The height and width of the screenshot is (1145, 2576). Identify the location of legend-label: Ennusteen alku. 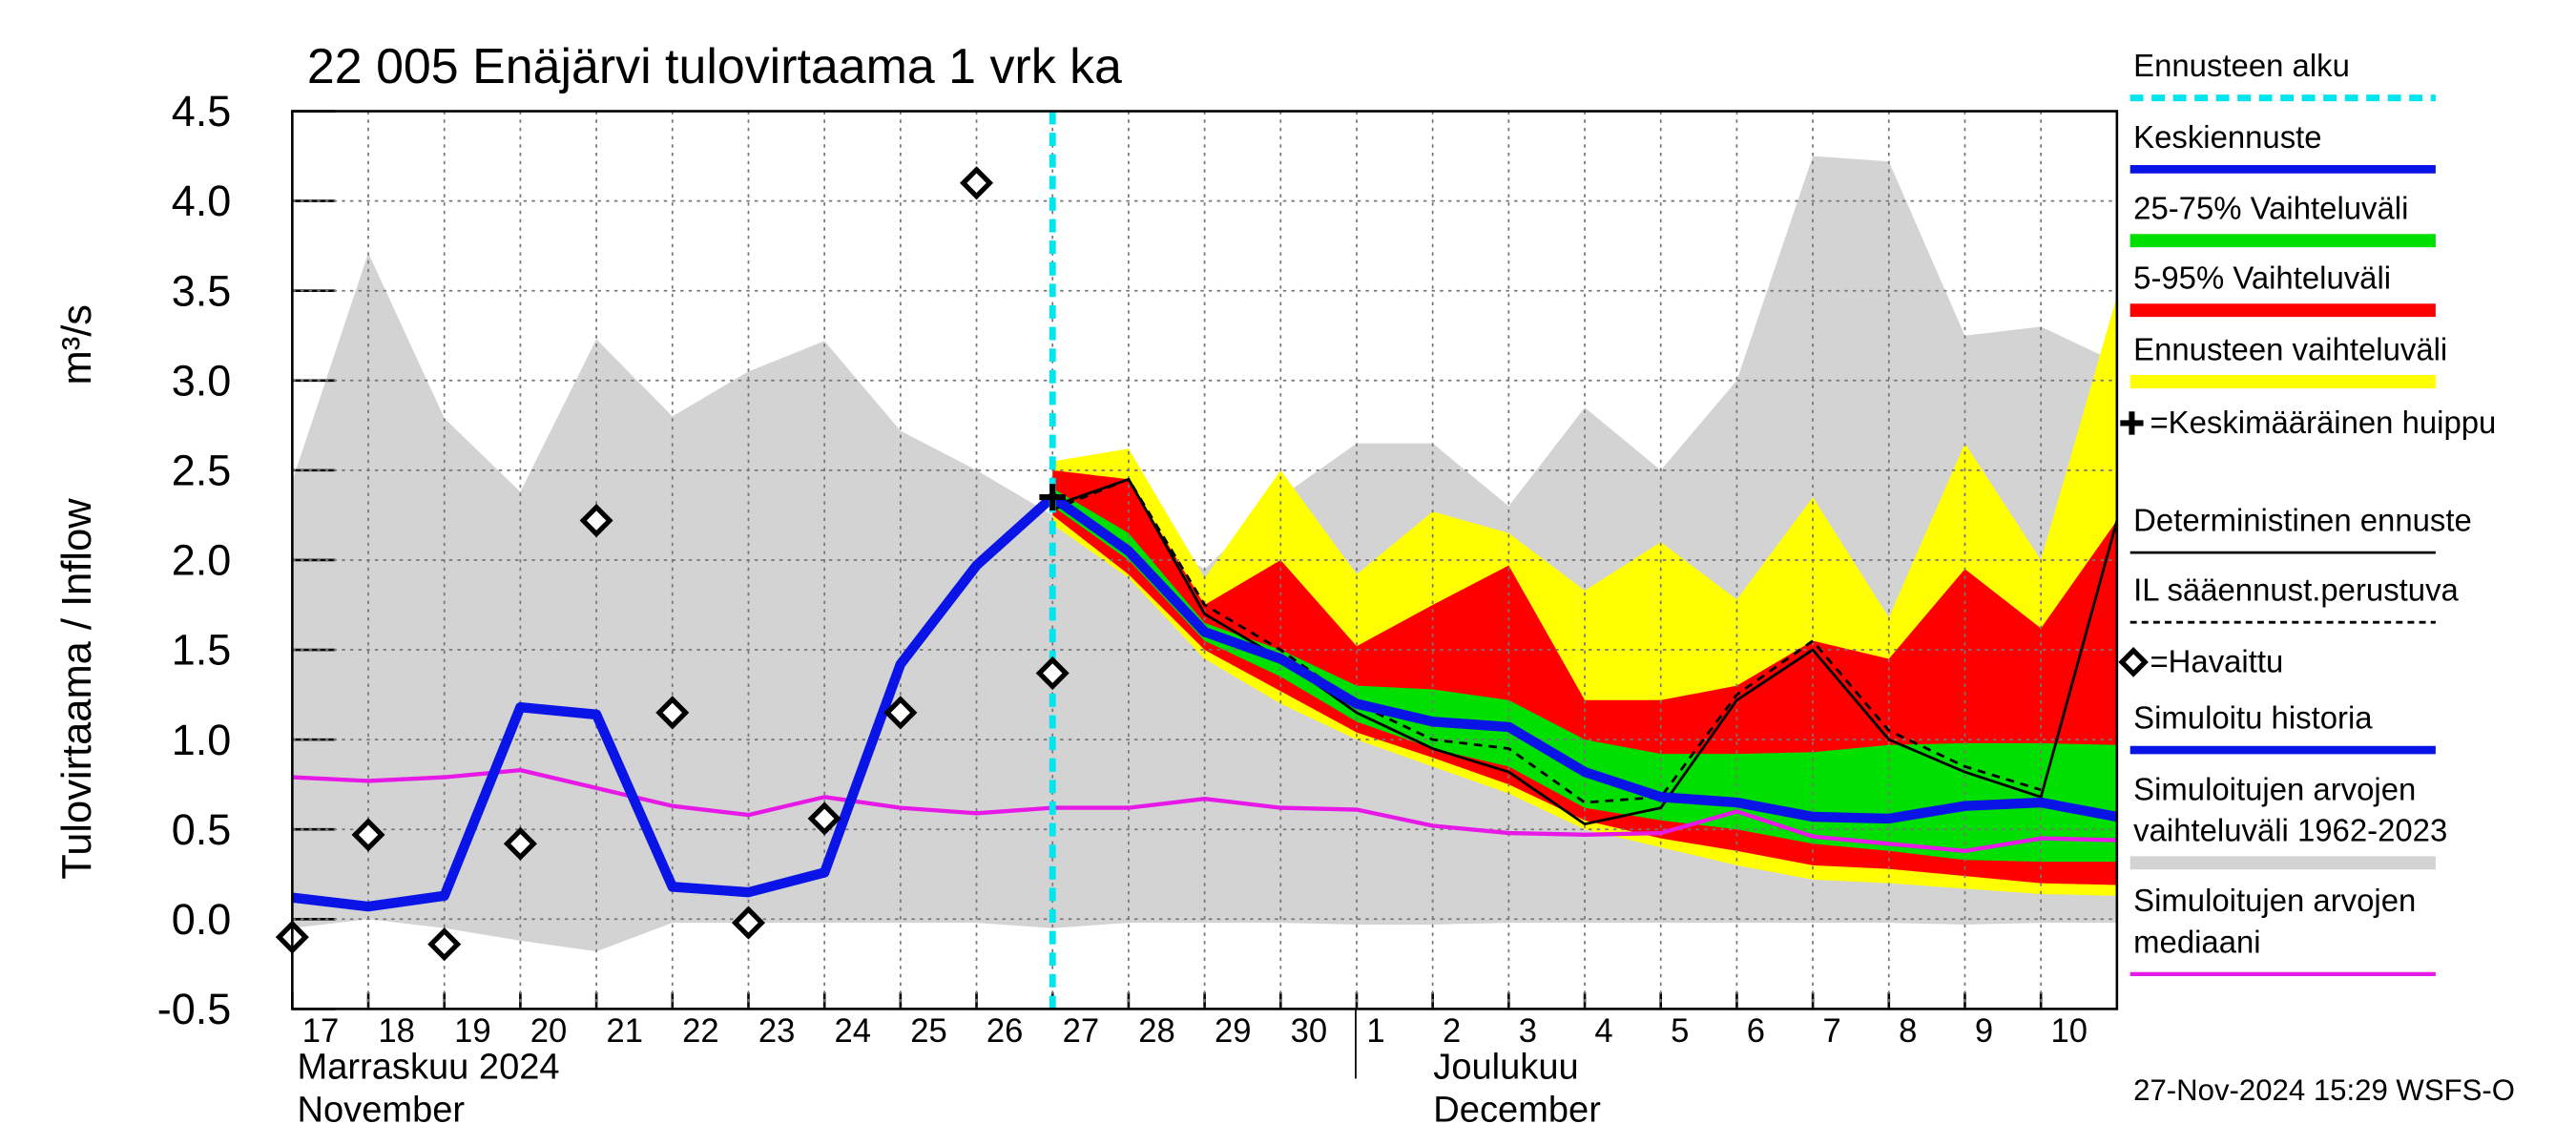
(2241, 67).